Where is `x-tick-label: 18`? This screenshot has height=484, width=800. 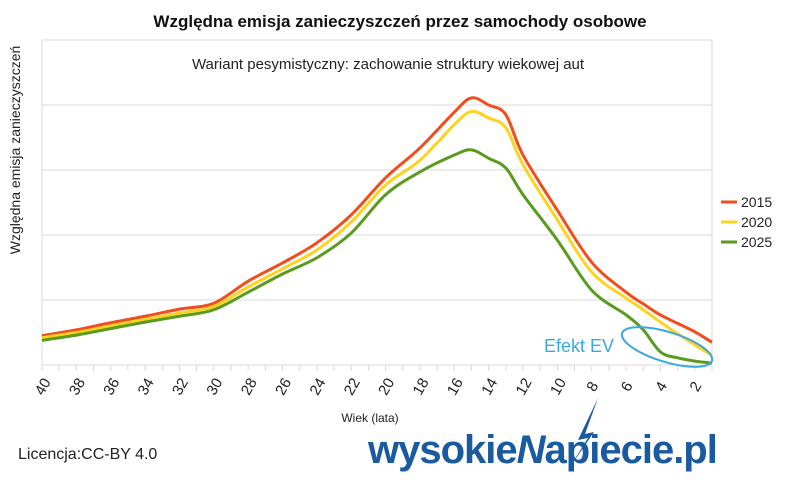
x-tick-label: 18 is located at coordinates (421, 386).